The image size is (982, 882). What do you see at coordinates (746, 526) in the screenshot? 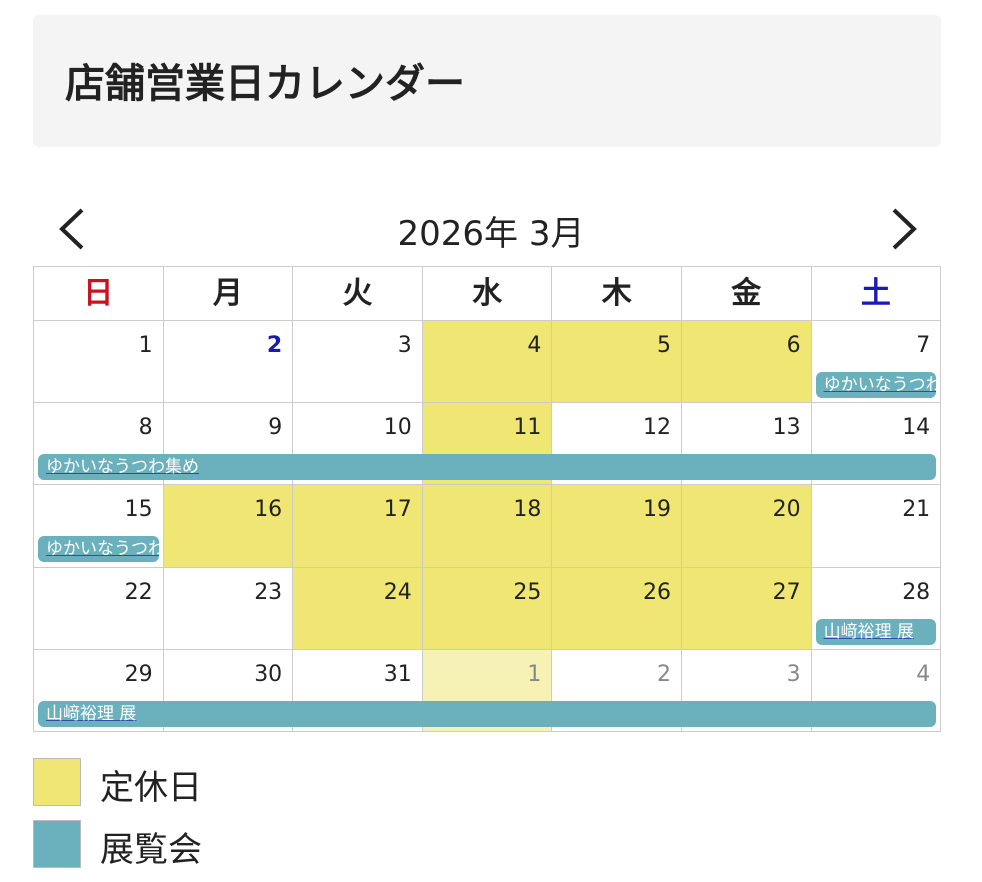
I see `day-cell: 20` at bounding box center [746, 526].